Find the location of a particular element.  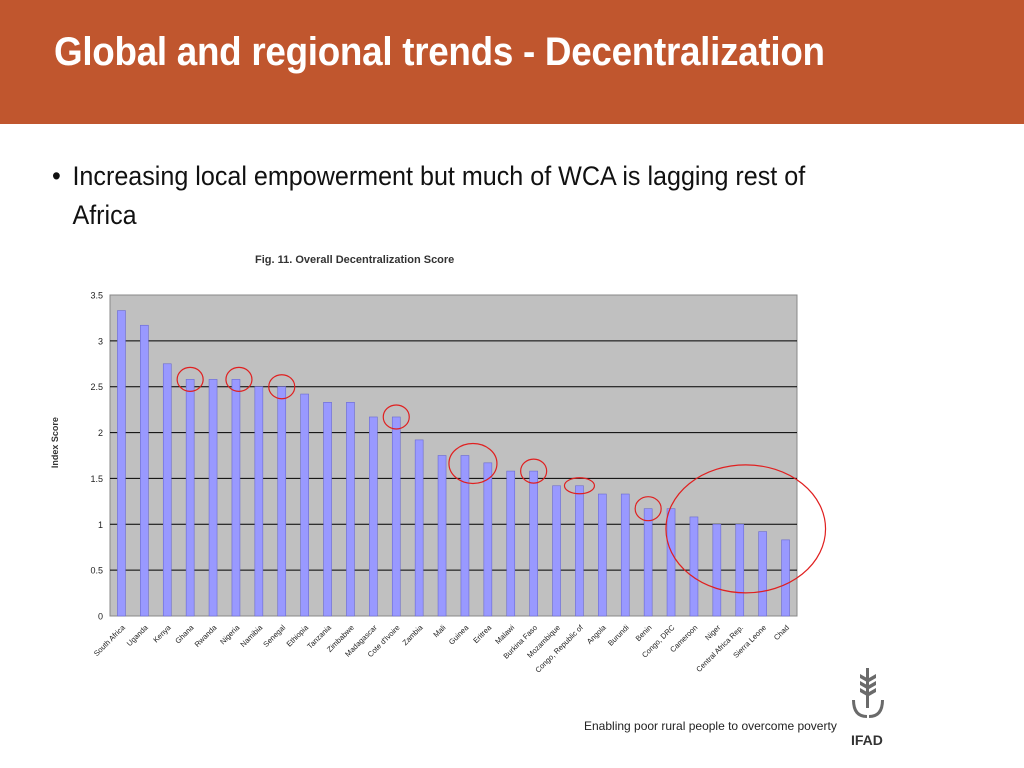

x-tick-label: Benin is located at coordinates (644, 633).